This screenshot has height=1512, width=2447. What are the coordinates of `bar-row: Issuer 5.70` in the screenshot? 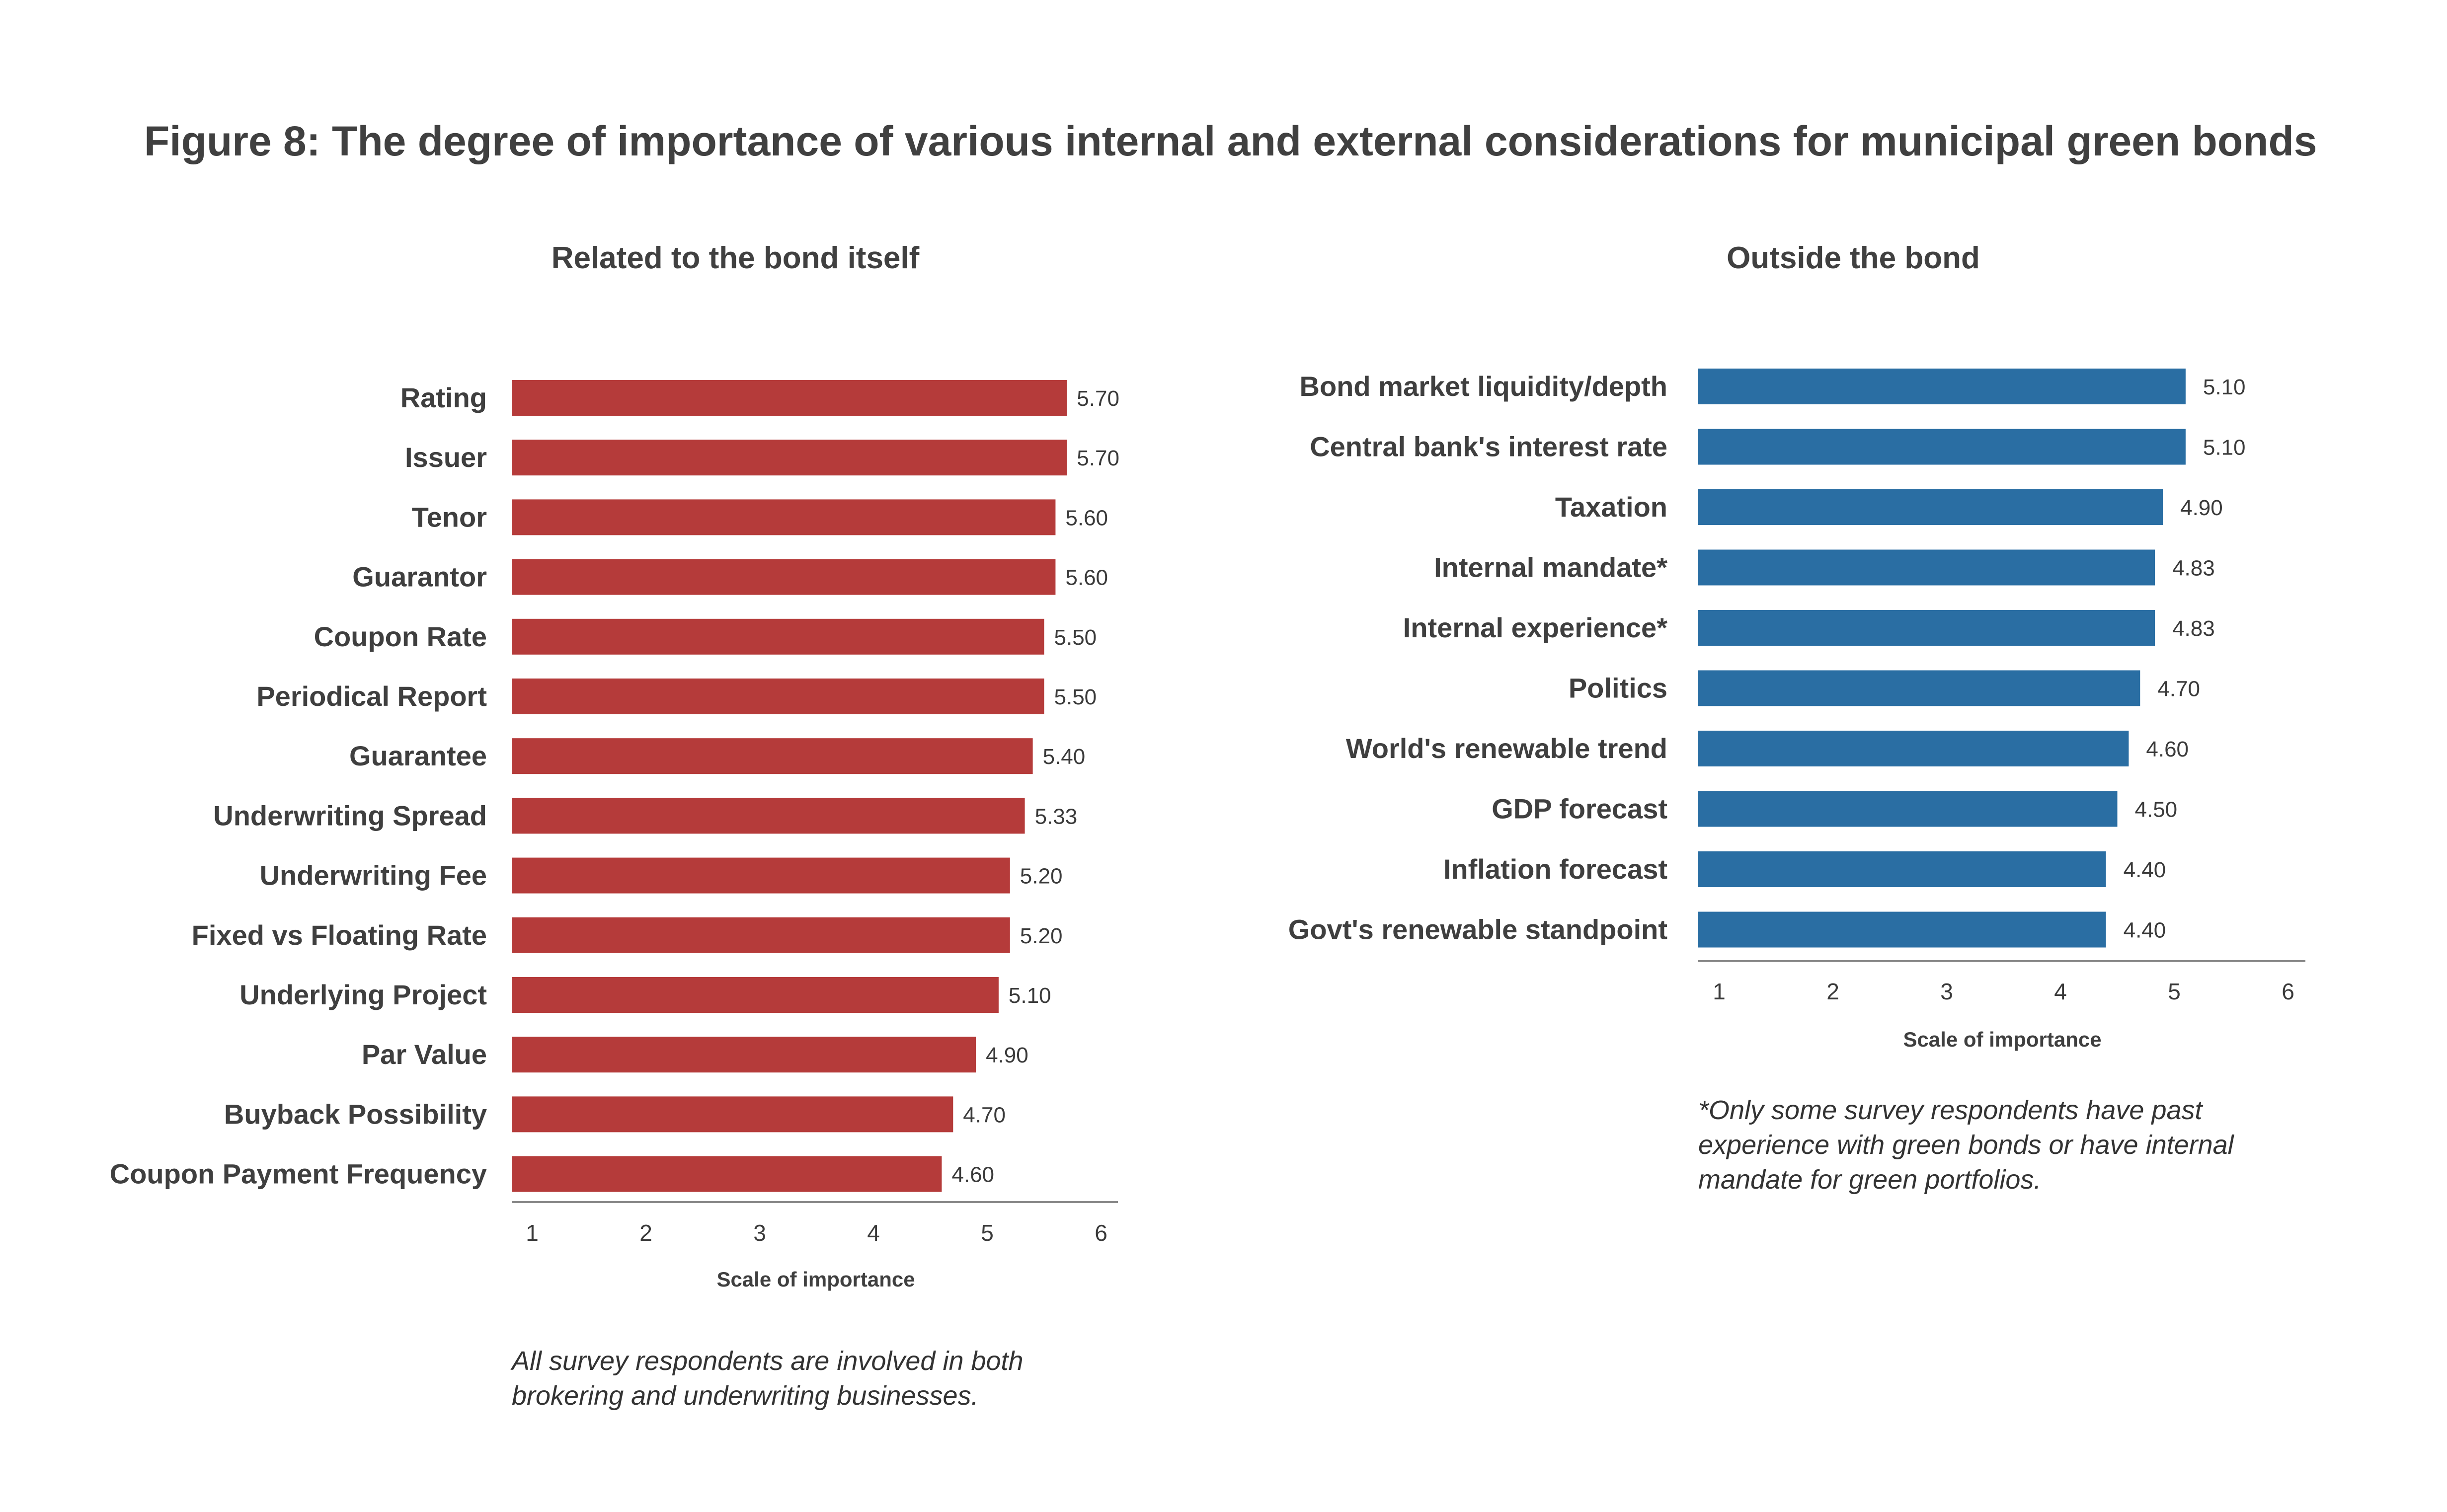 It's located at (762, 458).